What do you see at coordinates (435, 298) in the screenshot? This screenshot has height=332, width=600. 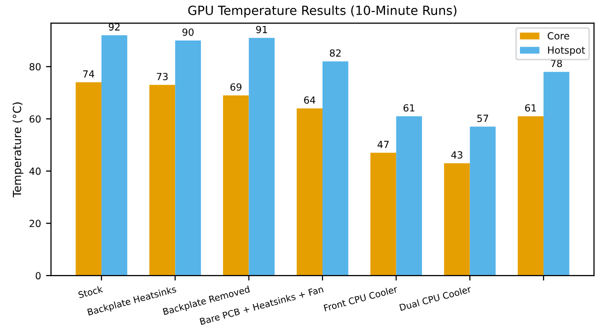 I see `x-tick-label: Dual CPU Cooler` at bounding box center [435, 298].